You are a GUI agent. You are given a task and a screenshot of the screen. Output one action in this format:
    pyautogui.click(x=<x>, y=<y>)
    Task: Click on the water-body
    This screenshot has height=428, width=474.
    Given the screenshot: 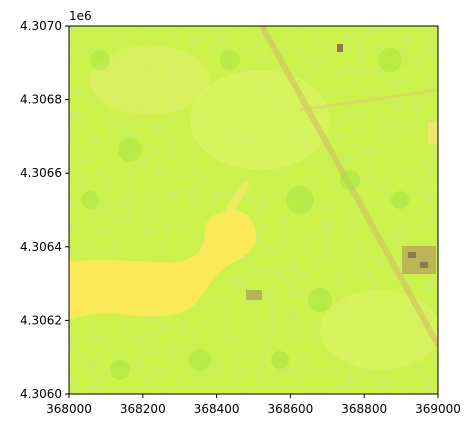 What is the action you would take?
    pyautogui.click(x=162, y=265)
    